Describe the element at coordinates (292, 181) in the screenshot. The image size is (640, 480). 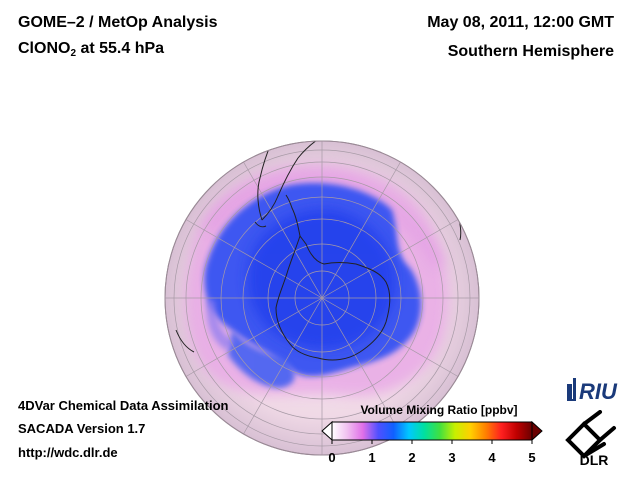
I see `south-america-coastline` at that location.